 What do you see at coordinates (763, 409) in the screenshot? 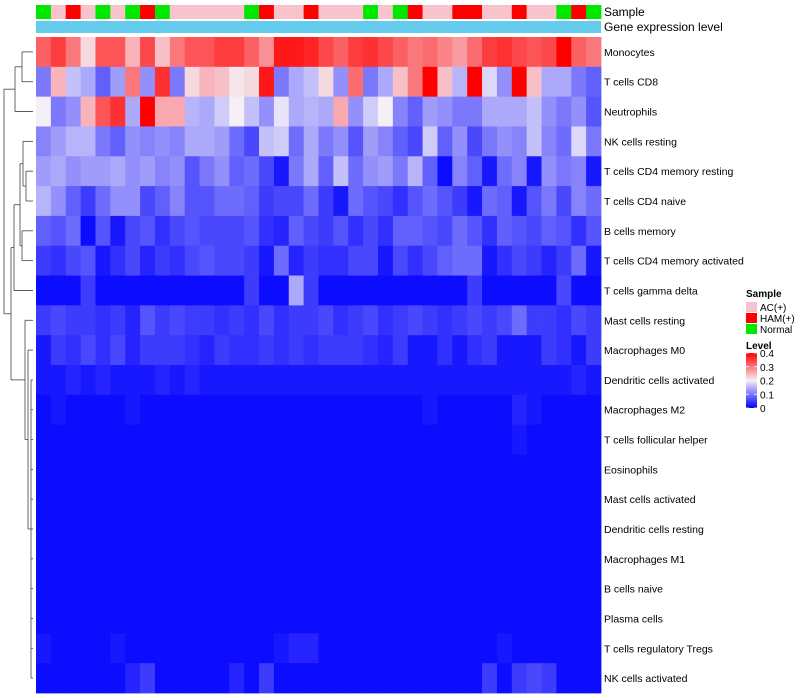
I see `legend-tick-label: 0` at bounding box center [763, 409].